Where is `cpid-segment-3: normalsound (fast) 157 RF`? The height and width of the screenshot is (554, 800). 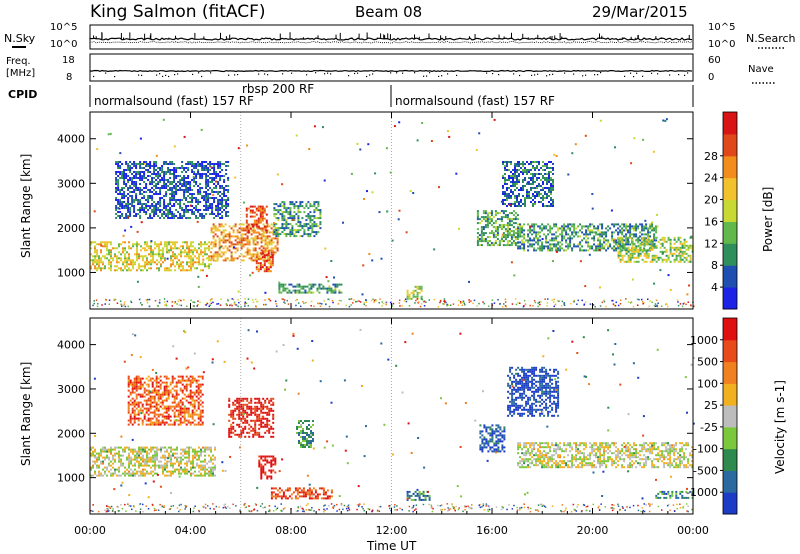
cpid-segment-3: normalsound (fast) 157 RF is located at coordinates (475, 101).